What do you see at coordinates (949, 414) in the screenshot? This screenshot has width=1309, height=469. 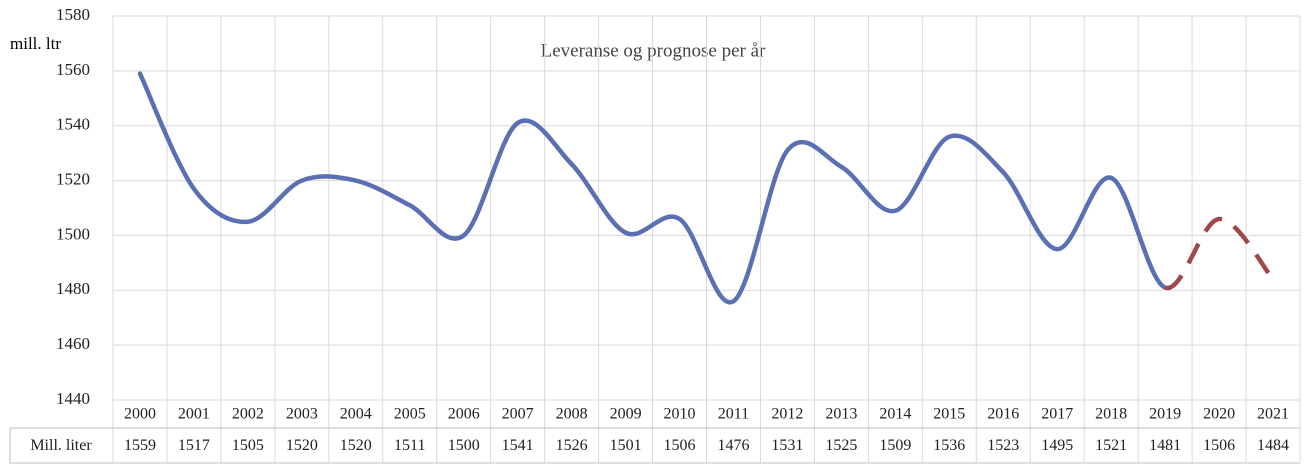 I see `x-tick-label: 2015` at bounding box center [949, 414].